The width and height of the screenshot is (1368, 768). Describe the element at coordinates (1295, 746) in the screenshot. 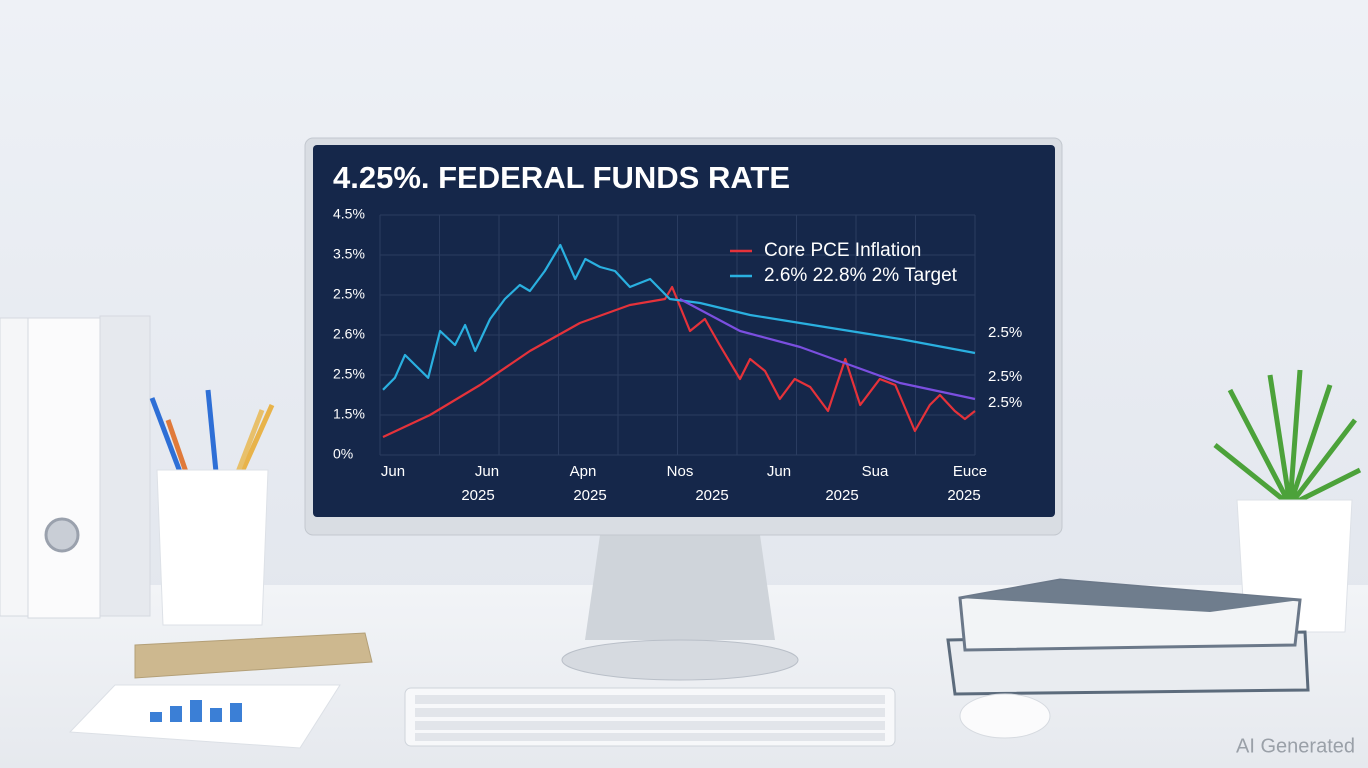

I see `watermark: AI Generated` at that location.